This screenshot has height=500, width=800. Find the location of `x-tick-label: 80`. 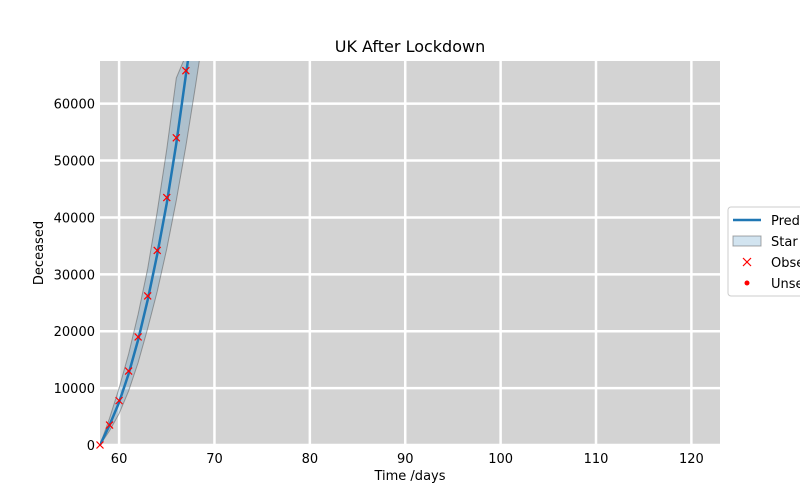

x-tick-label: 80 is located at coordinates (310, 459).